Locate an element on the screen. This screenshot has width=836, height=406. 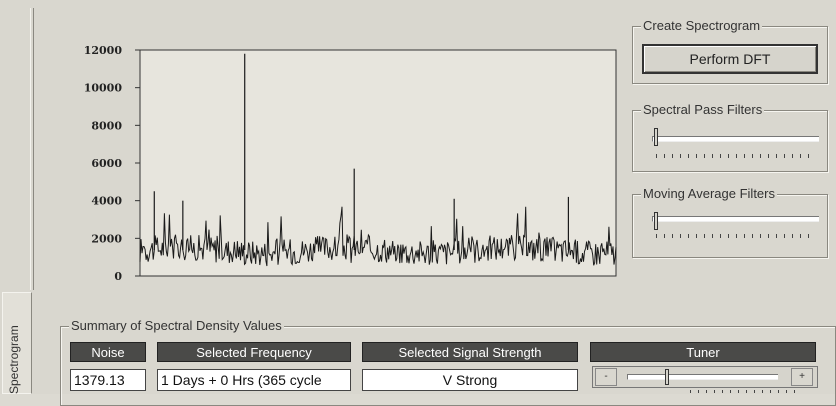
tuner-scrollbar: - + is located at coordinates (705, 377).